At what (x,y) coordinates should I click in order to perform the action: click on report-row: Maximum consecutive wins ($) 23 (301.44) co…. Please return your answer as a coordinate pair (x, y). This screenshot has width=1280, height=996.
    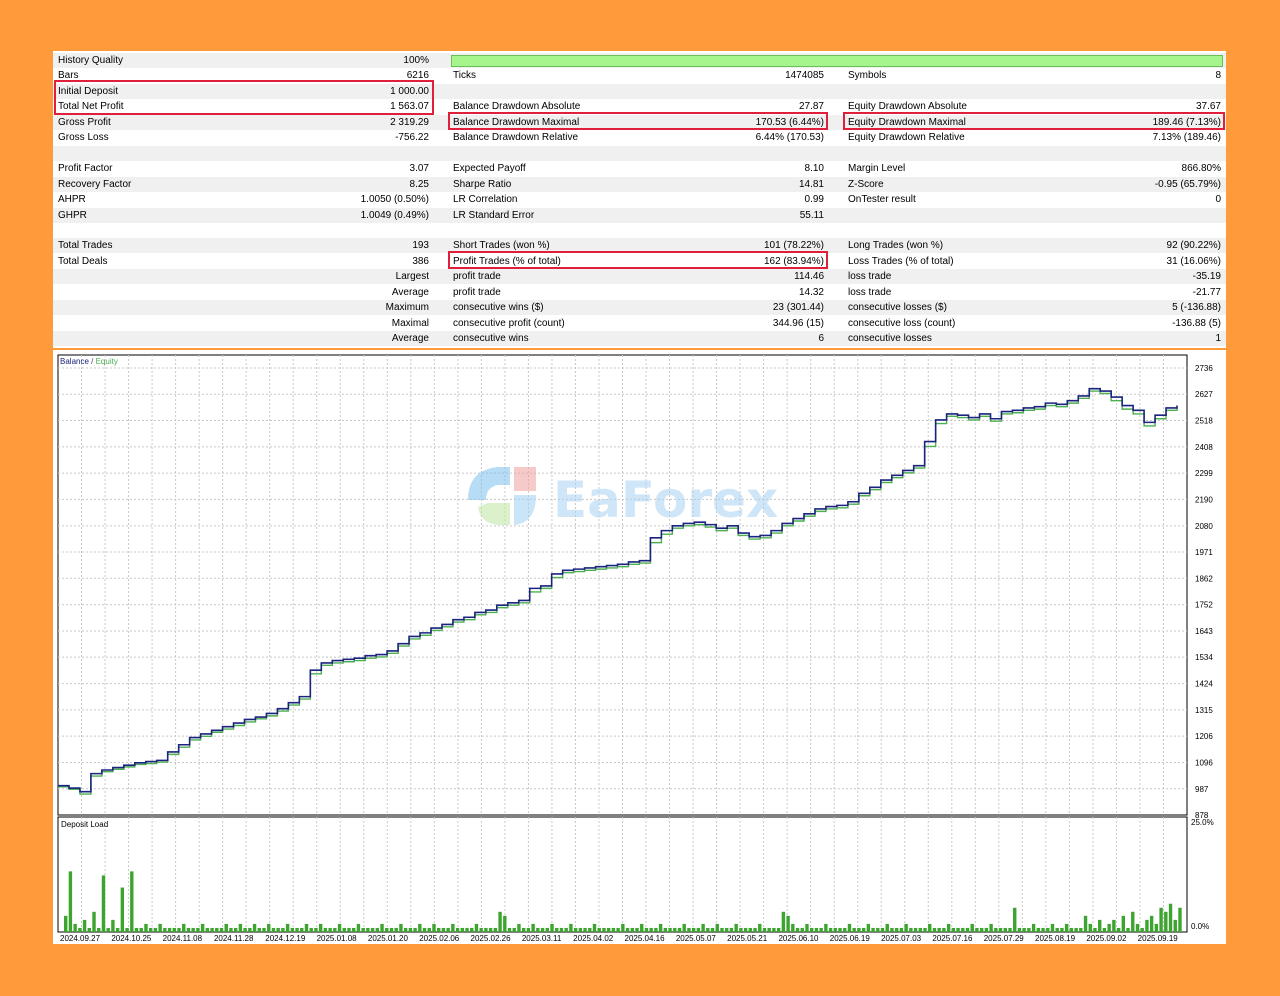
    Looking at the image, I should click on (639, 308).